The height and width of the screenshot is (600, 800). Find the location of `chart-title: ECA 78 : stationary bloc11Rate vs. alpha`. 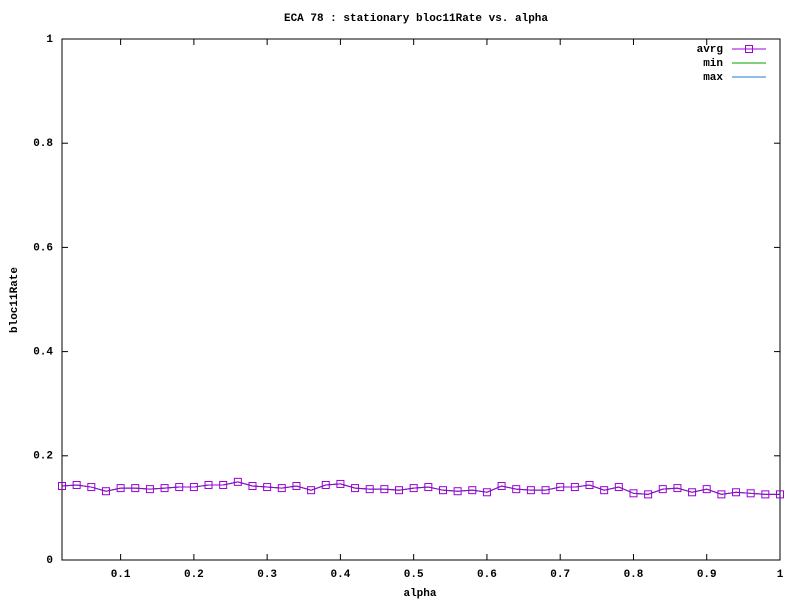

chart-title: ECA 78 : stationary bloc11Rate vs. alpha is located at coordinates (416, 19).